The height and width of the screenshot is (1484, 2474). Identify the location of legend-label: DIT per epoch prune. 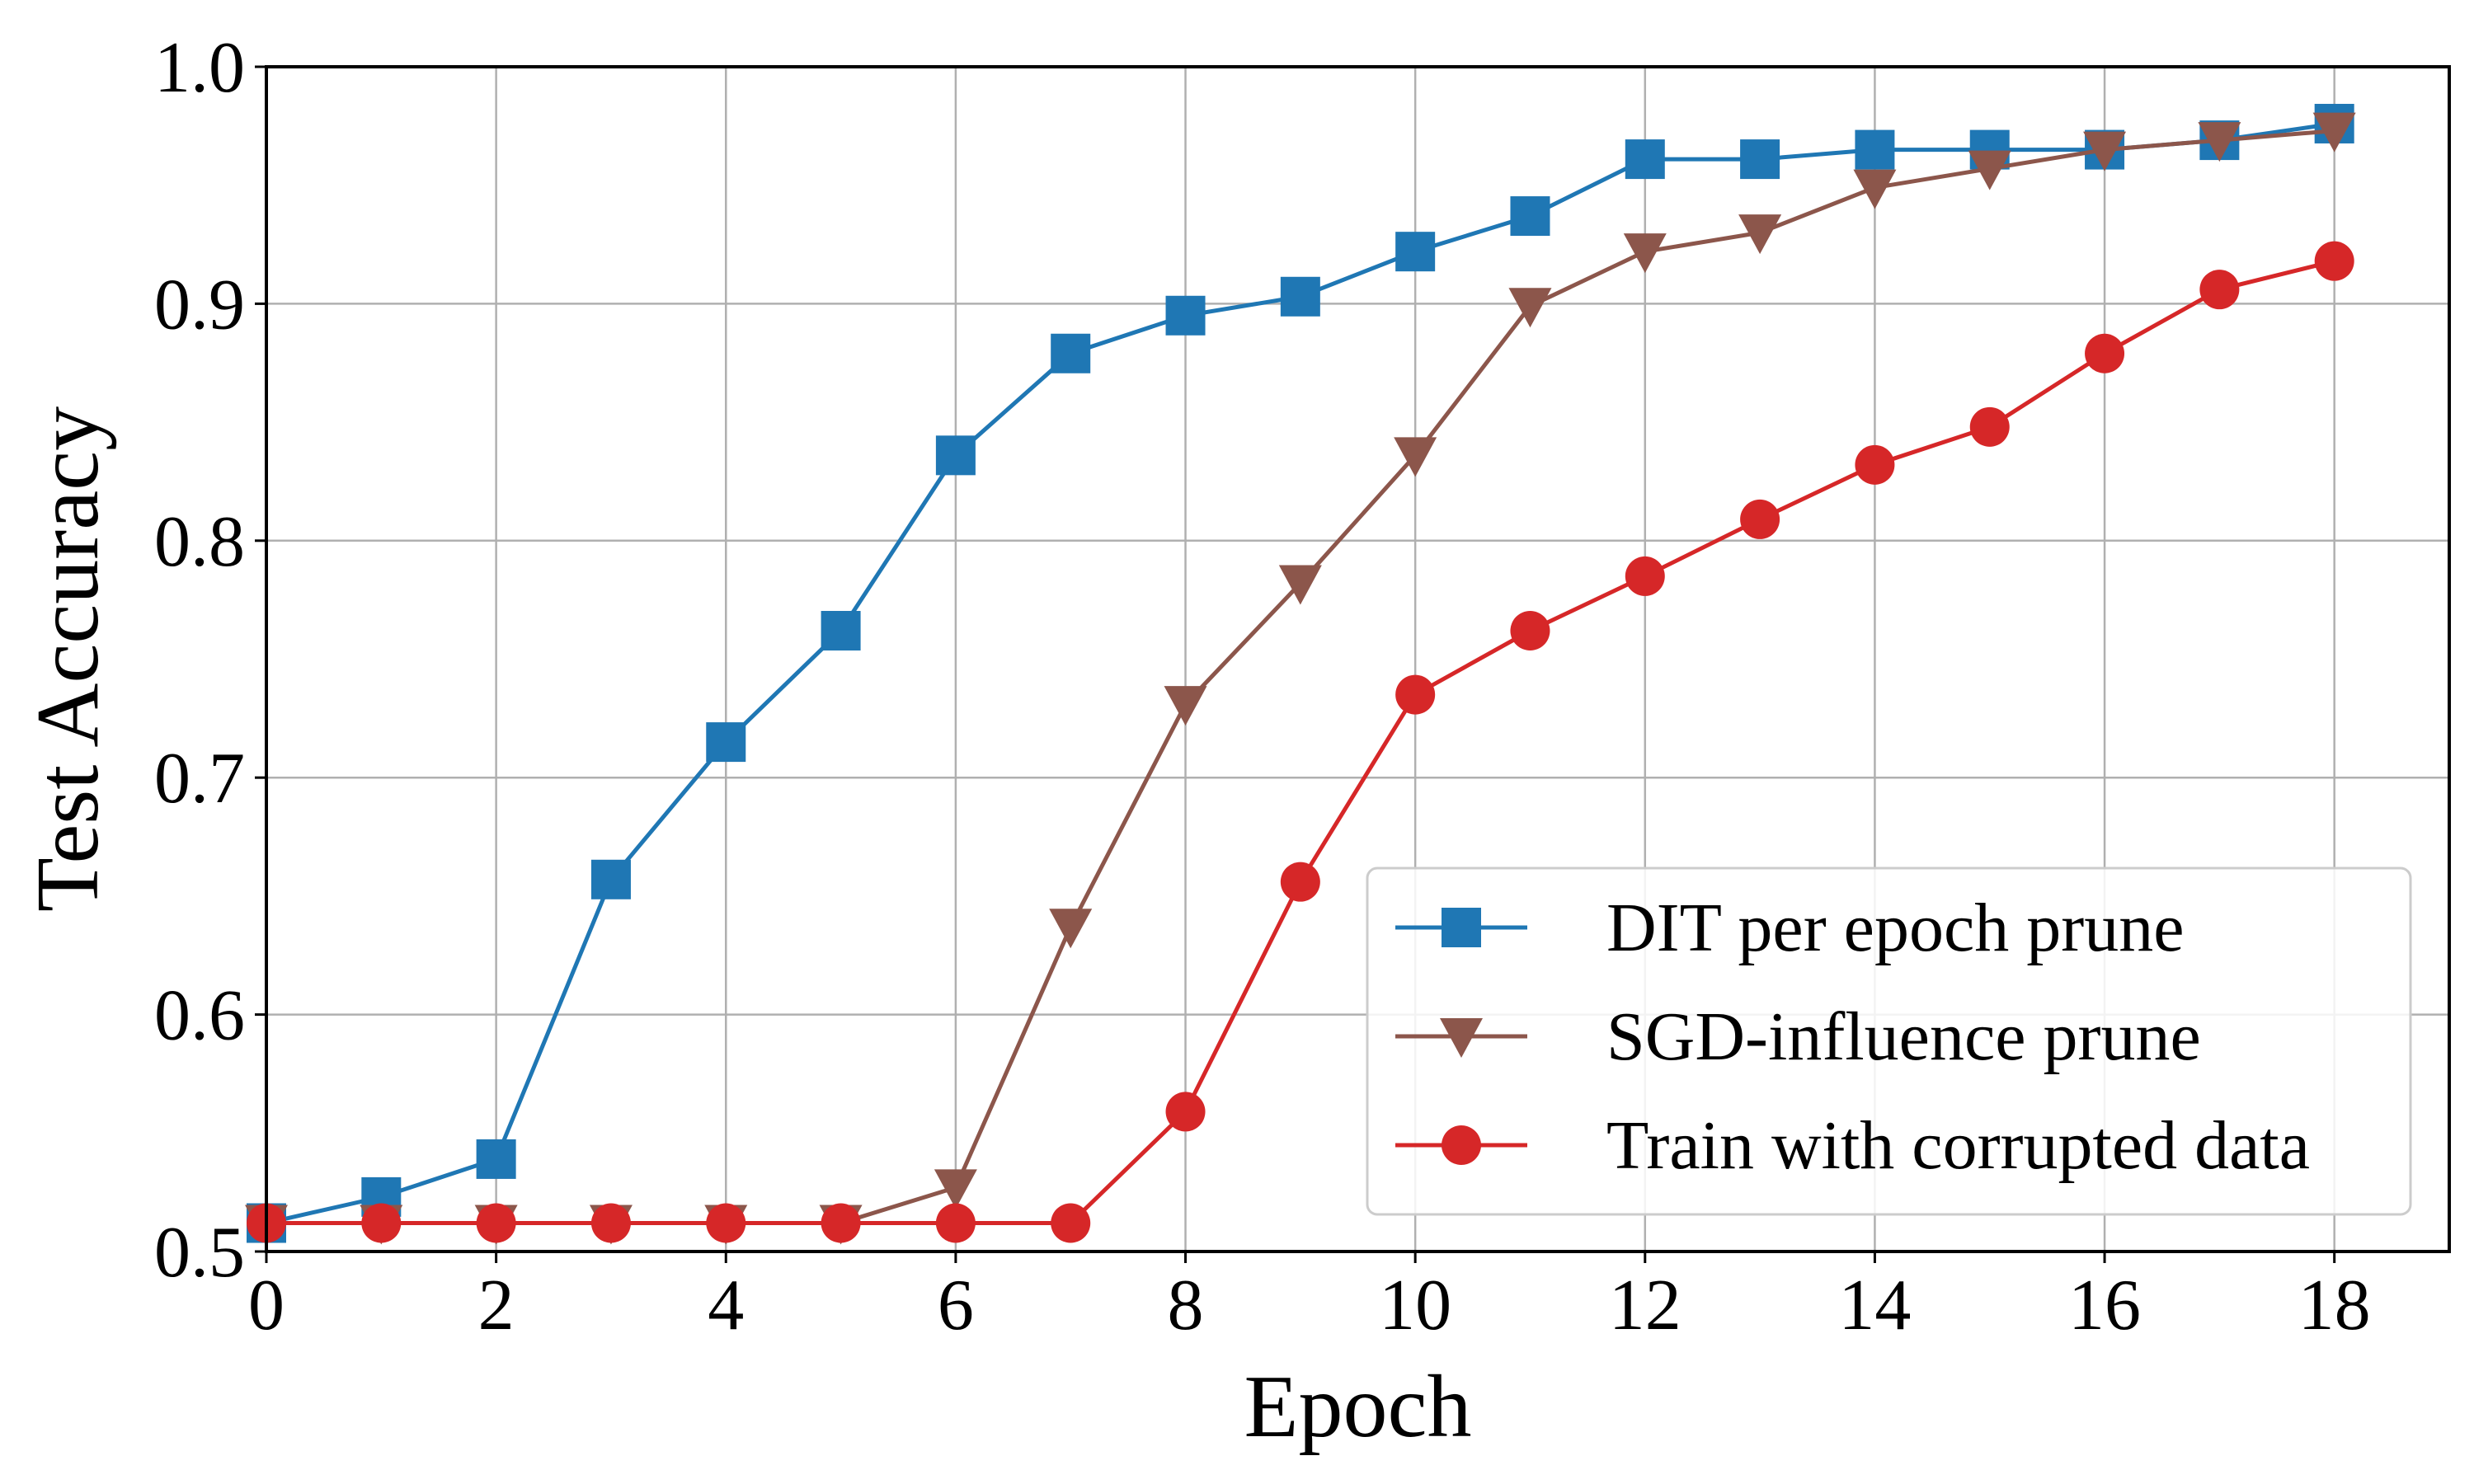
(1895, 928).